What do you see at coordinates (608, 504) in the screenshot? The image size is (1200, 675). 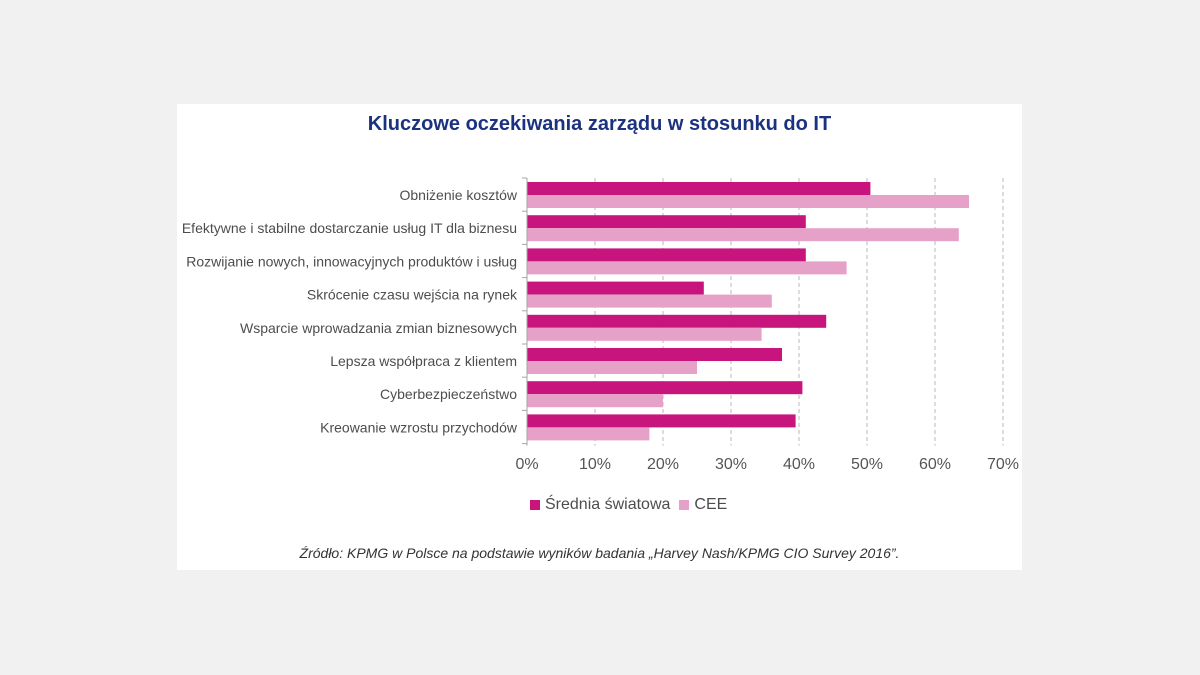 I see `legend-label-world-average: Średnia światowa` at bounding box center [608, 504].